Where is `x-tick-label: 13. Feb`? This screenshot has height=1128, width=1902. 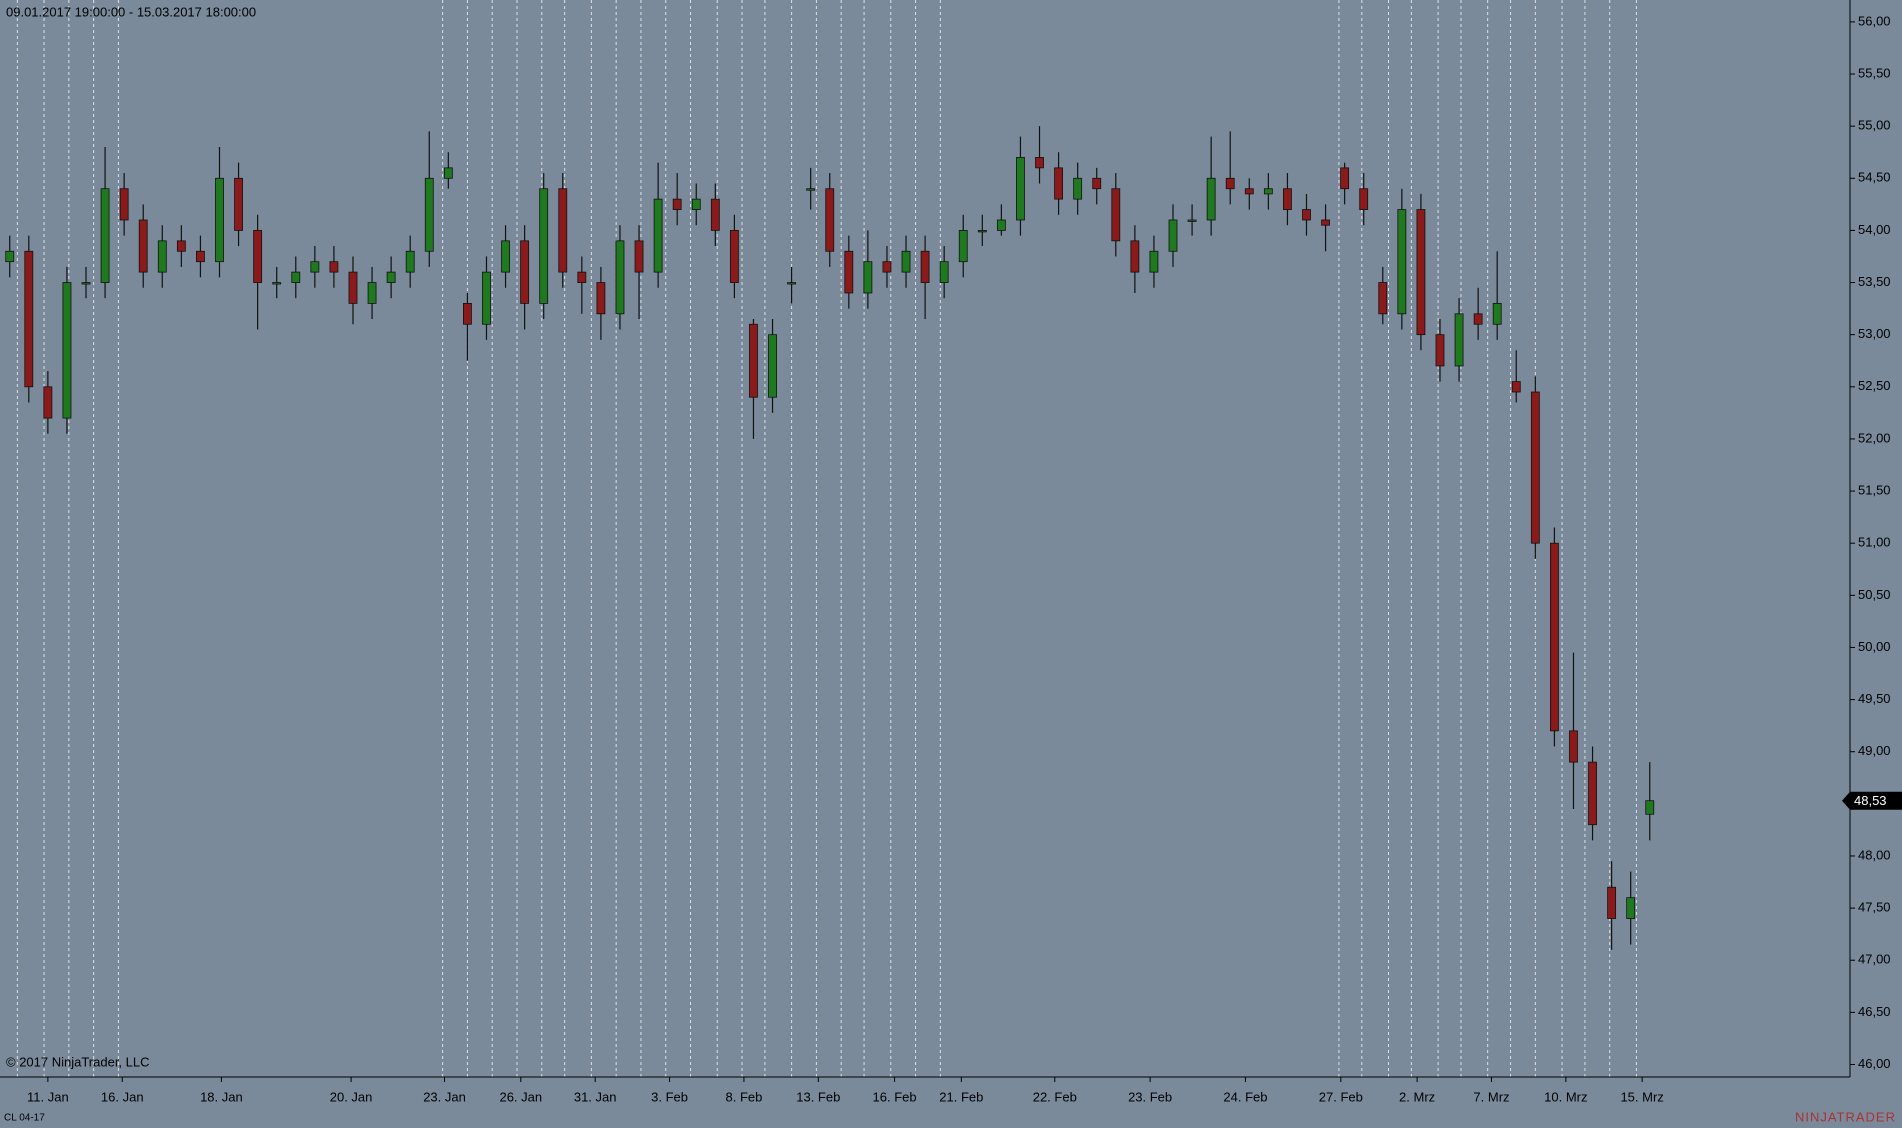 x-tick-label: 13. Feb is located at coordinates (818, 1096).